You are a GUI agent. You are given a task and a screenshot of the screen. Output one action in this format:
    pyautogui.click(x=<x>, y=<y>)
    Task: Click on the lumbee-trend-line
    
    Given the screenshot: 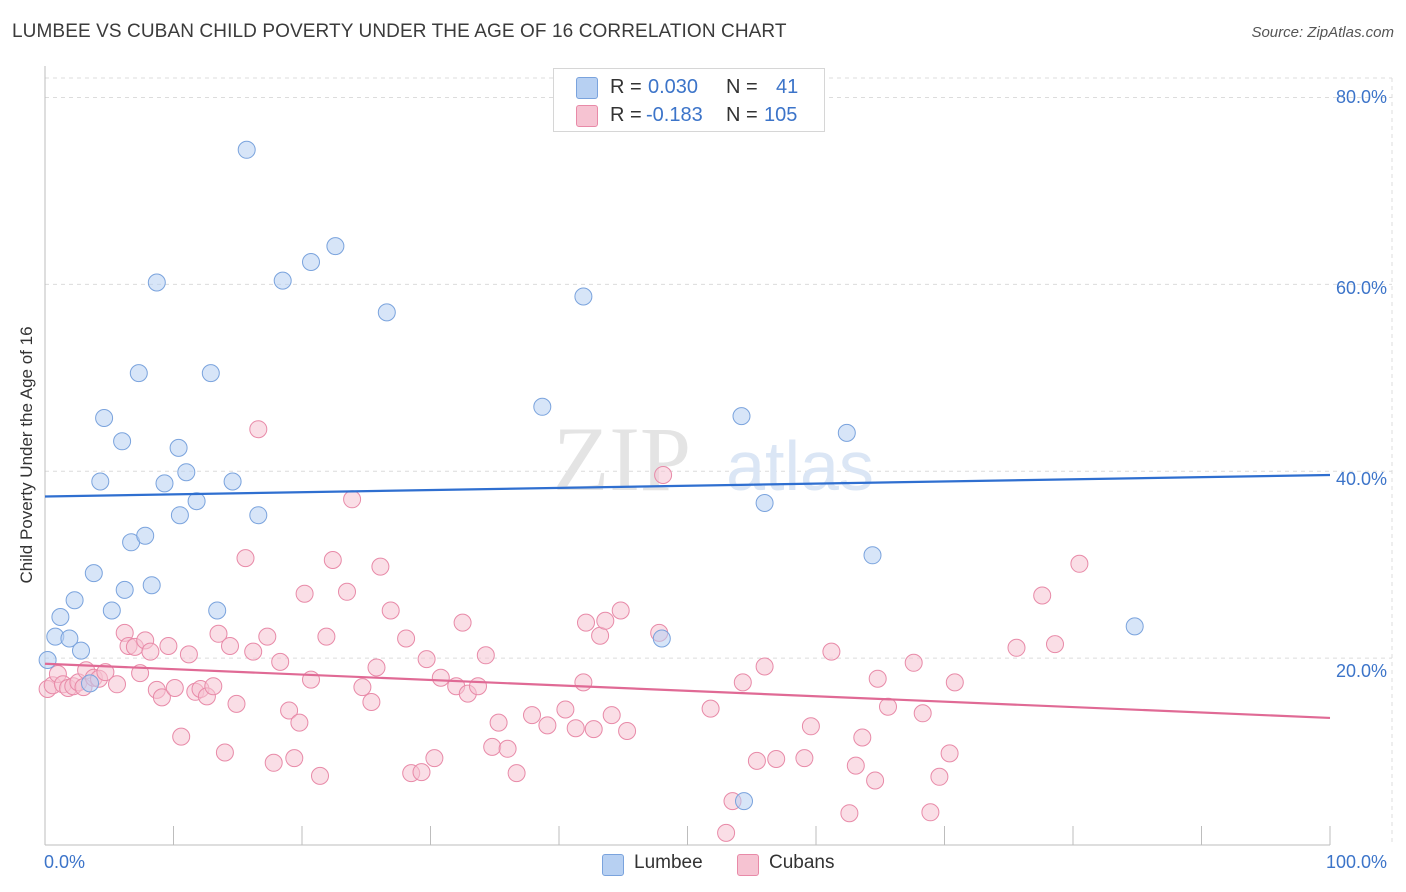 What is the action you would take?
    pyautogui.click(x=687, y=485)
    